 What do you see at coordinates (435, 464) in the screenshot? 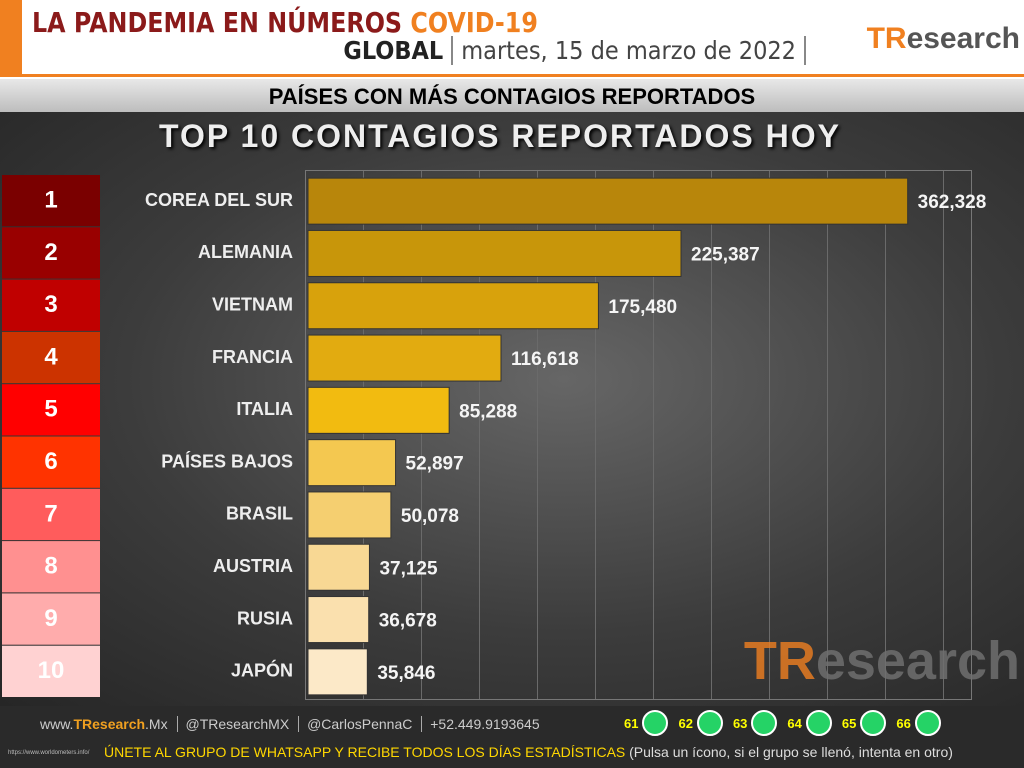
I see `data-label: 52,897` at bounding box center [435, 464].